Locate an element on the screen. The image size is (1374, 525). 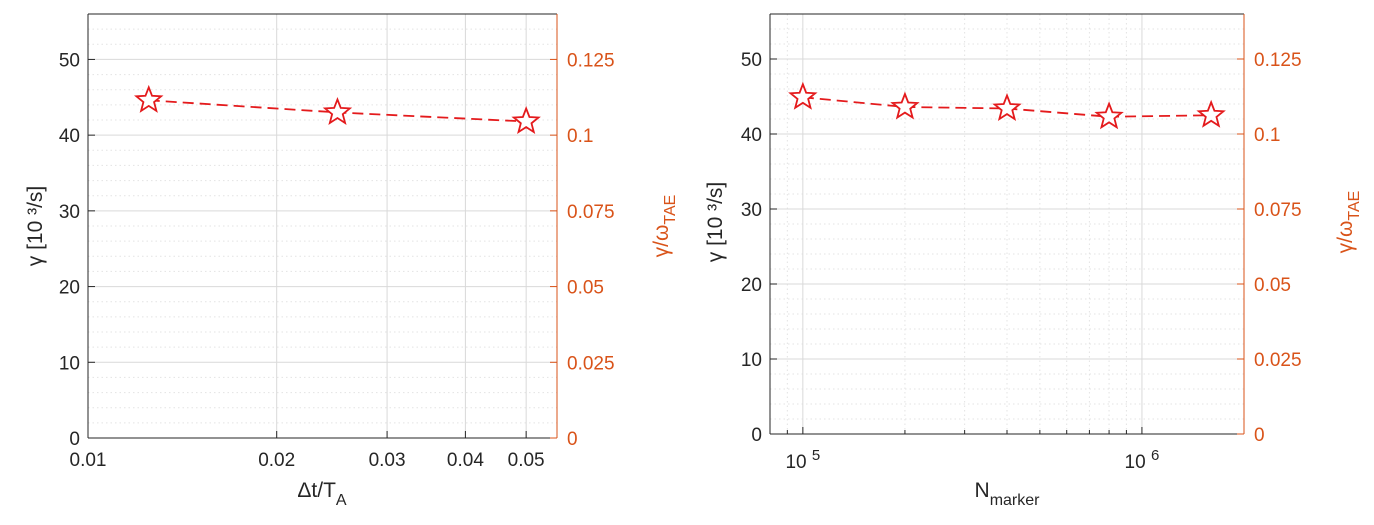
x-tick-label: 0.02 is located at coordinates (276, 460).